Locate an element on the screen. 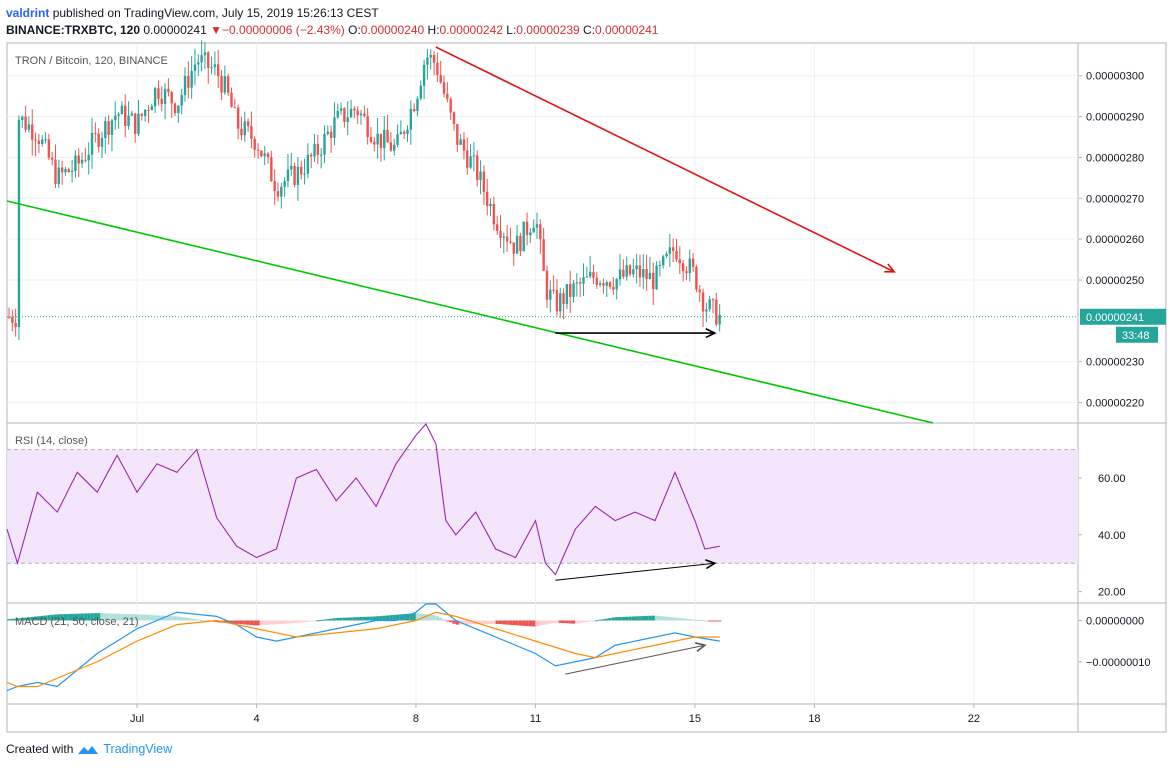  macd-line is located at coordinates (363, 647).